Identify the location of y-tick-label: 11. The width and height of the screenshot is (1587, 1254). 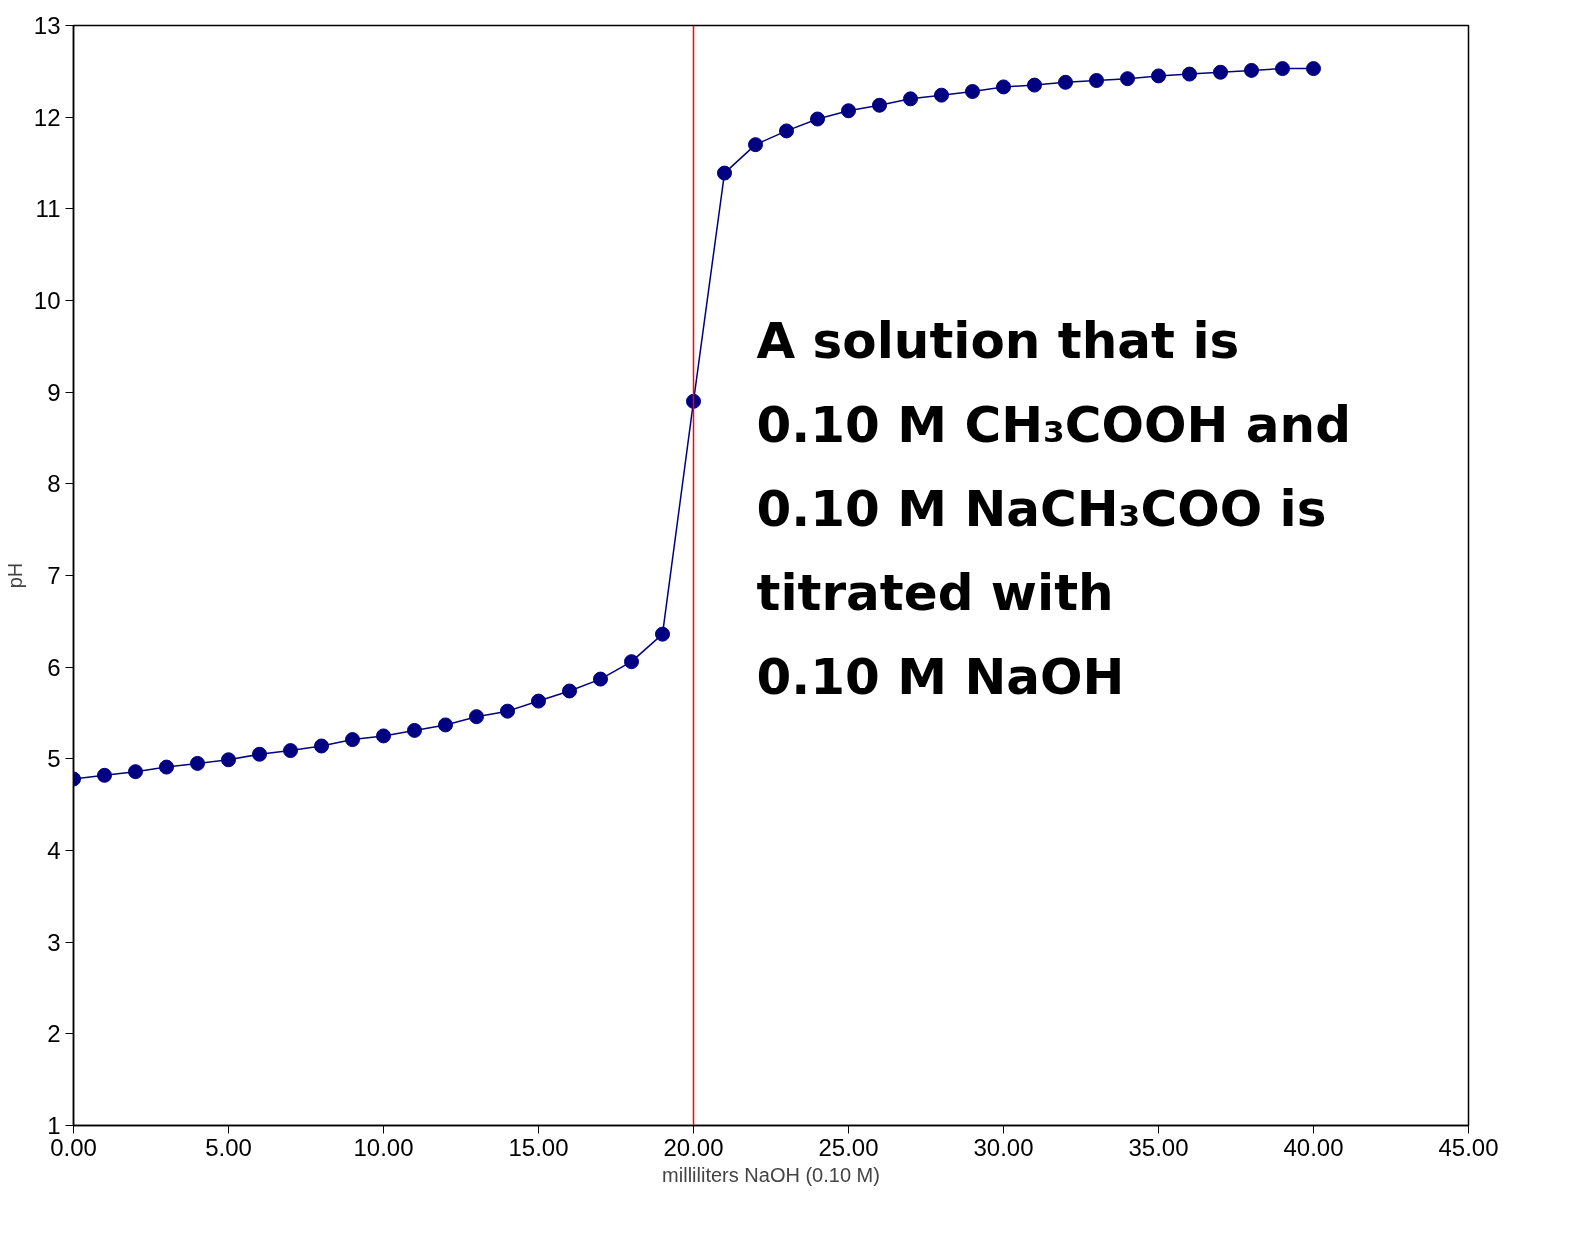
(48, 209).